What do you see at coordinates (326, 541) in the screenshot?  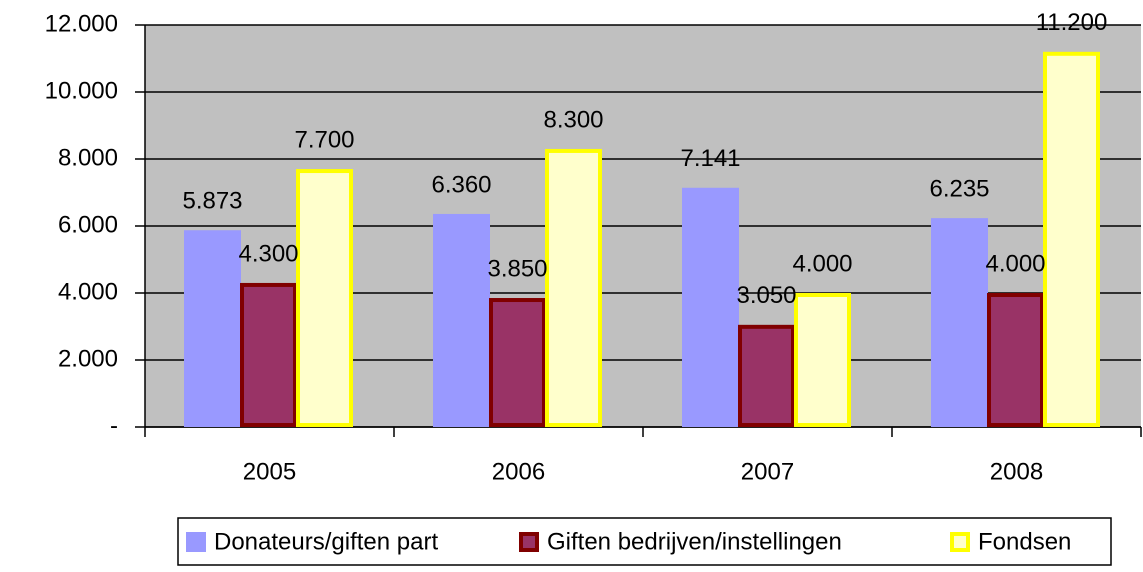 I see `legend-label: Donateurs/giften part` at bounding box center [326, 541].